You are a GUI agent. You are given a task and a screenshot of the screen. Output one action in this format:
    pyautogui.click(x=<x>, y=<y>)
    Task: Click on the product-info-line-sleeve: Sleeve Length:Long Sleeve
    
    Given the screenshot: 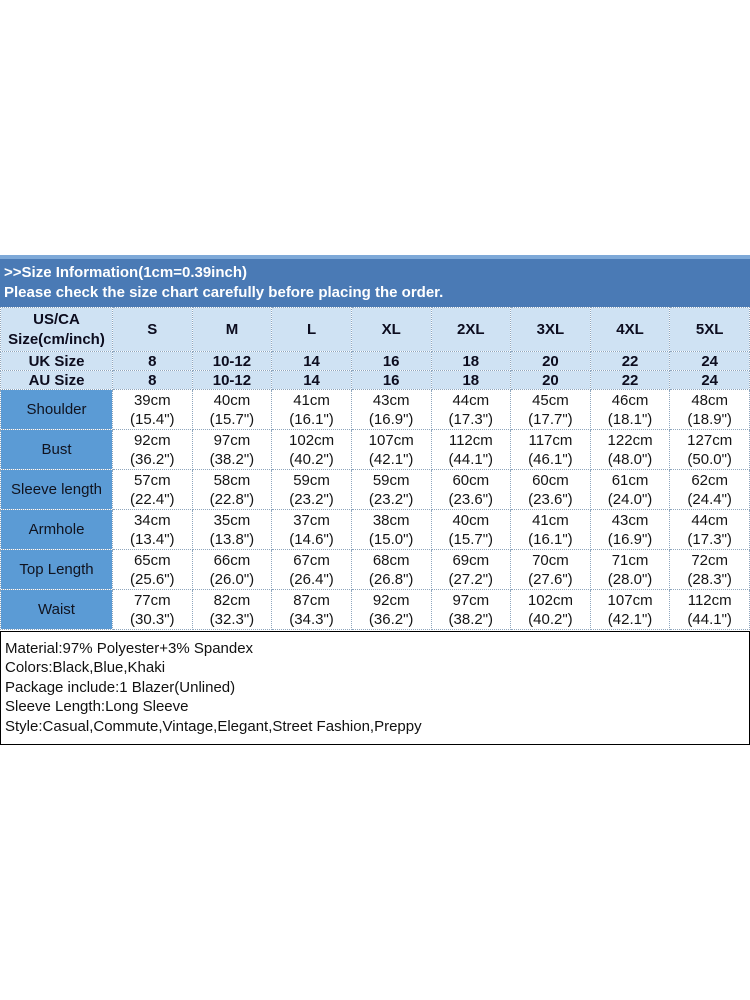 What is the action you would take?
    pyautogui.click(x=97, y=707)
    